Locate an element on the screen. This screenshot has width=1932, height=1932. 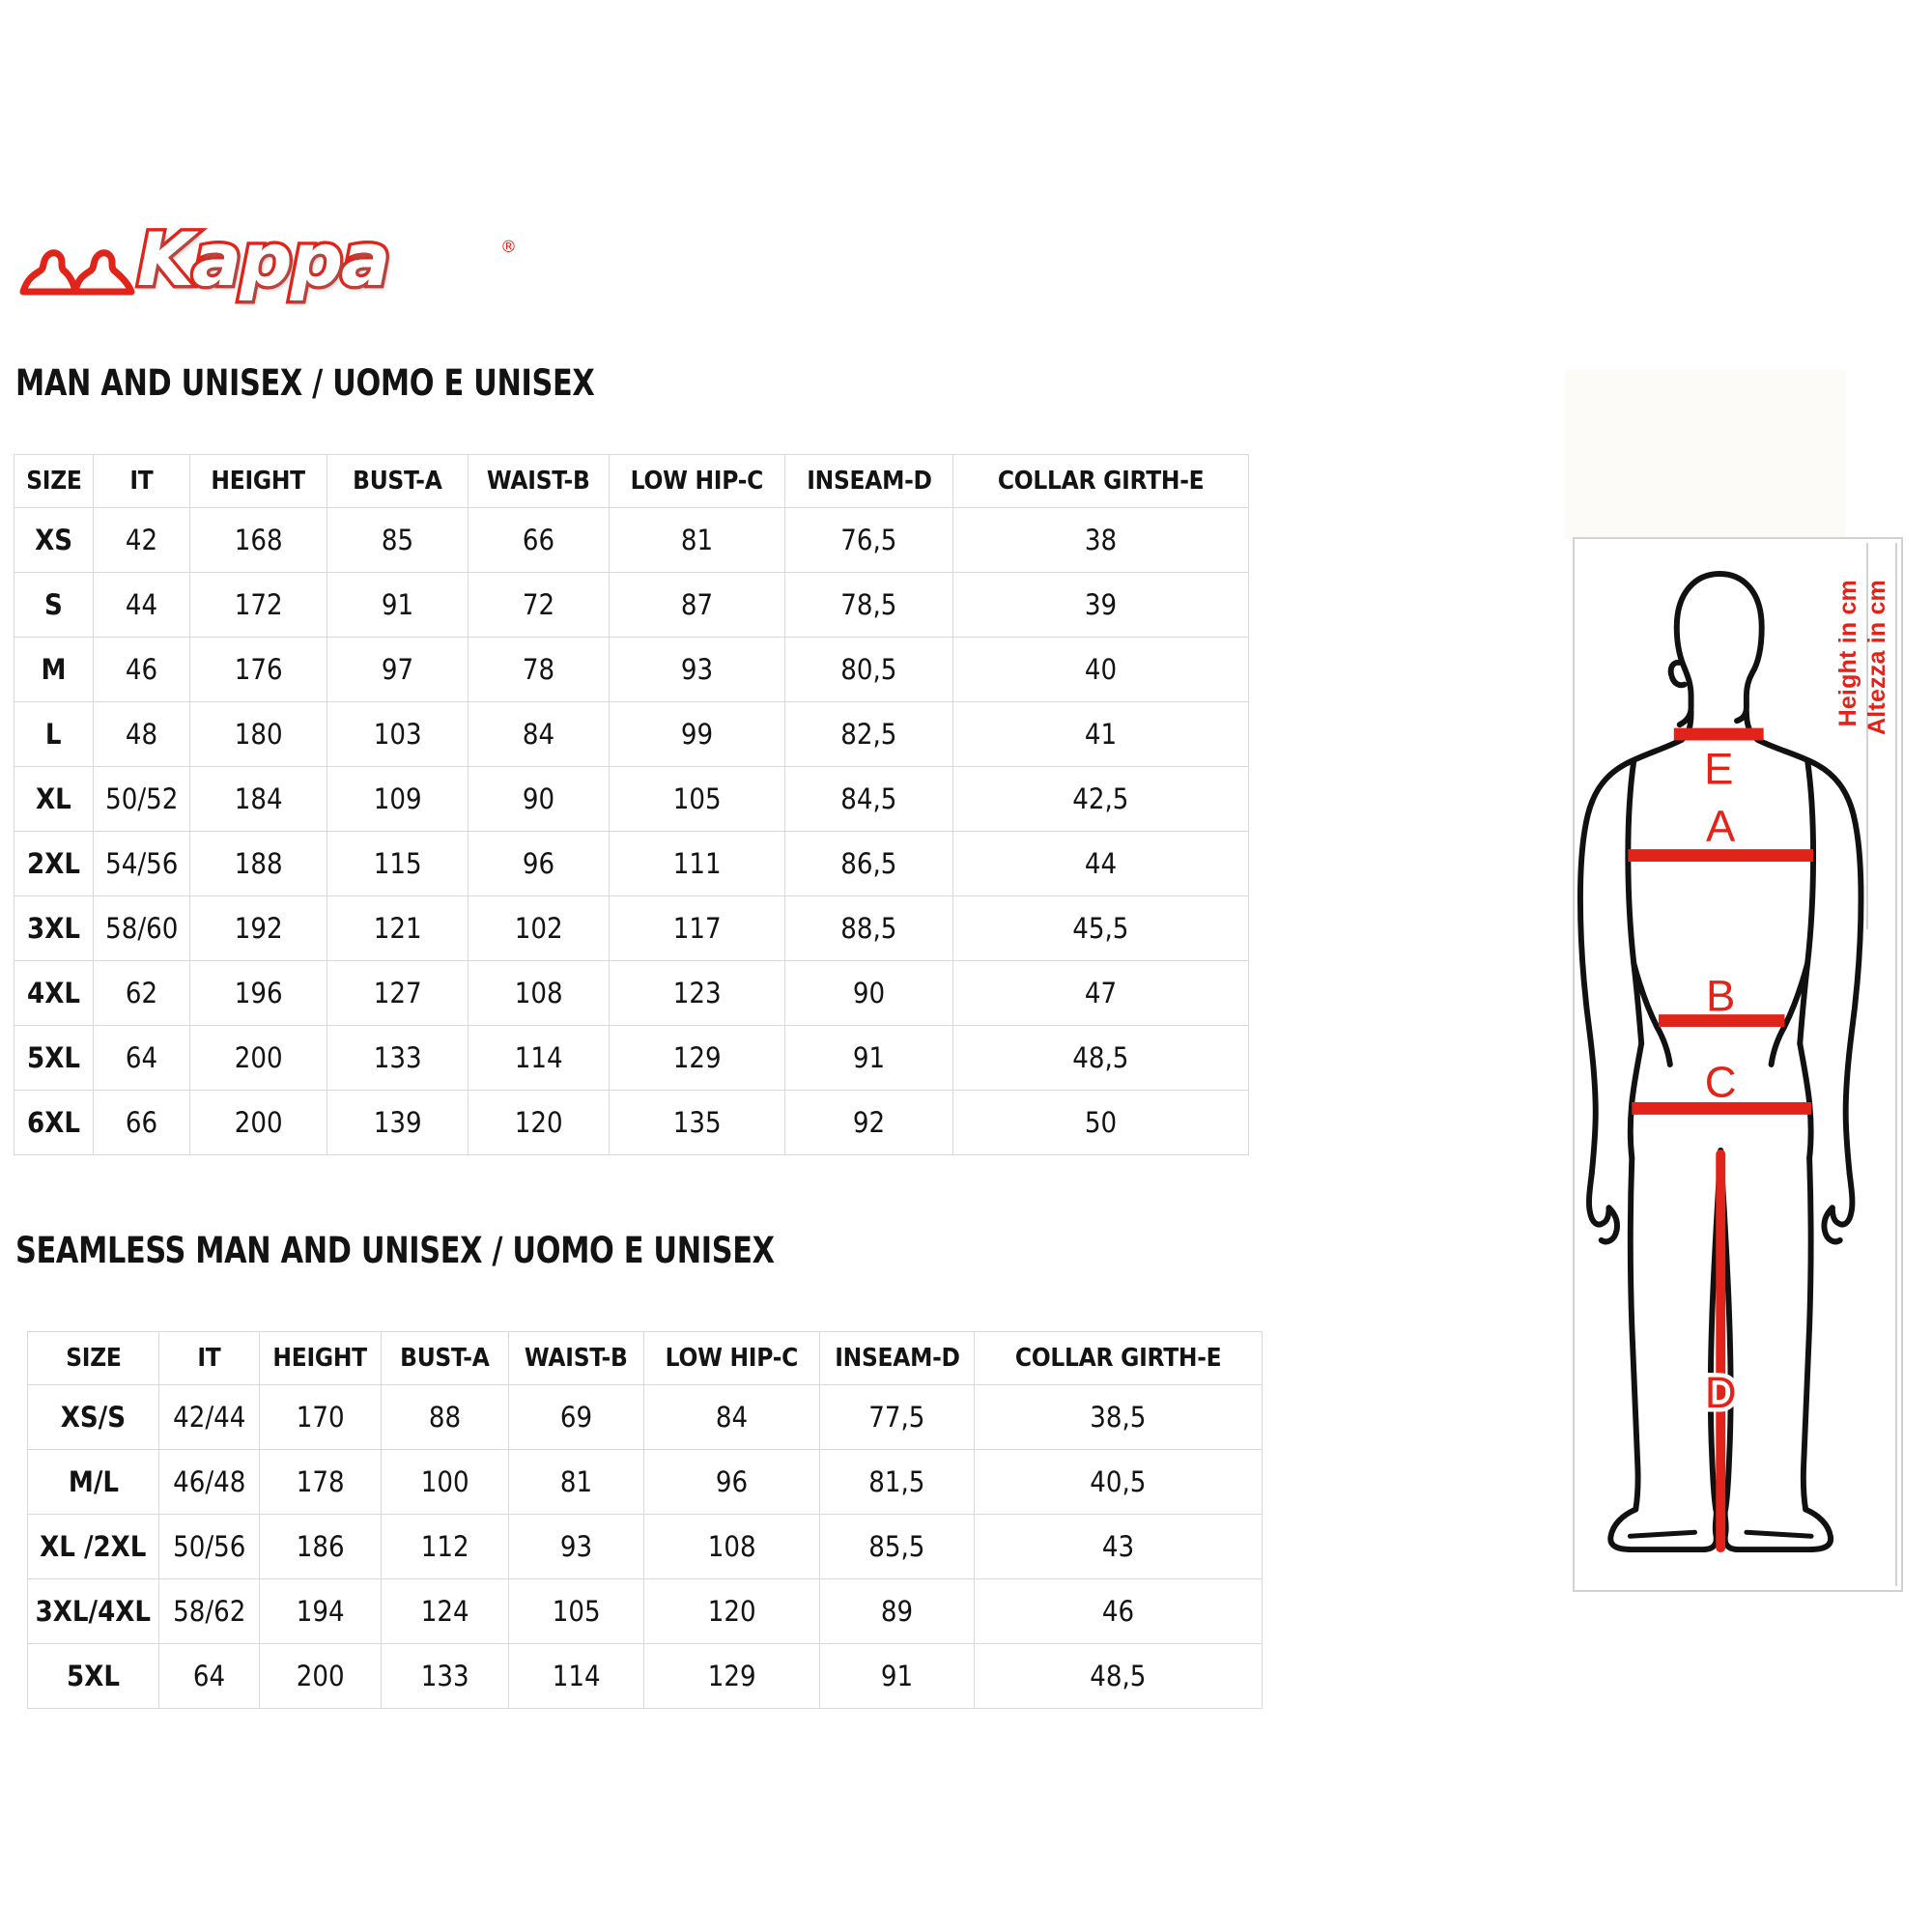
table-row: XS 42 168 85 66 81 76,5 38 is located at coordinates (631, 540).